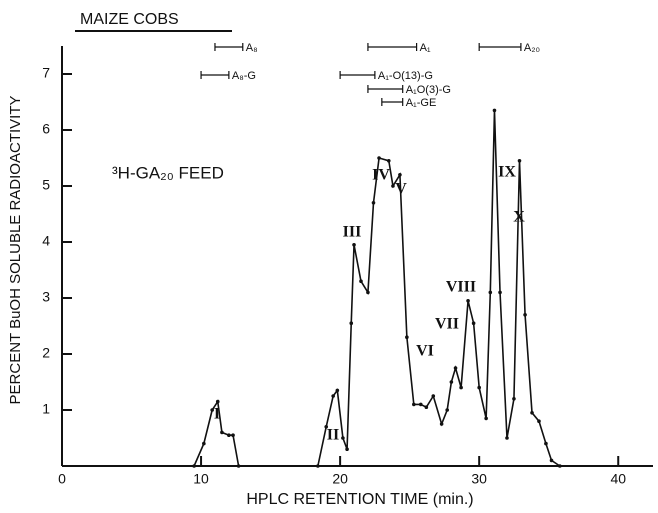 The width and height of the screenshot is (658, 513). What do you see at coordinates (447, 324) in the screenshot?
I see `peak-label: VII` at bounding box center [447, 324].